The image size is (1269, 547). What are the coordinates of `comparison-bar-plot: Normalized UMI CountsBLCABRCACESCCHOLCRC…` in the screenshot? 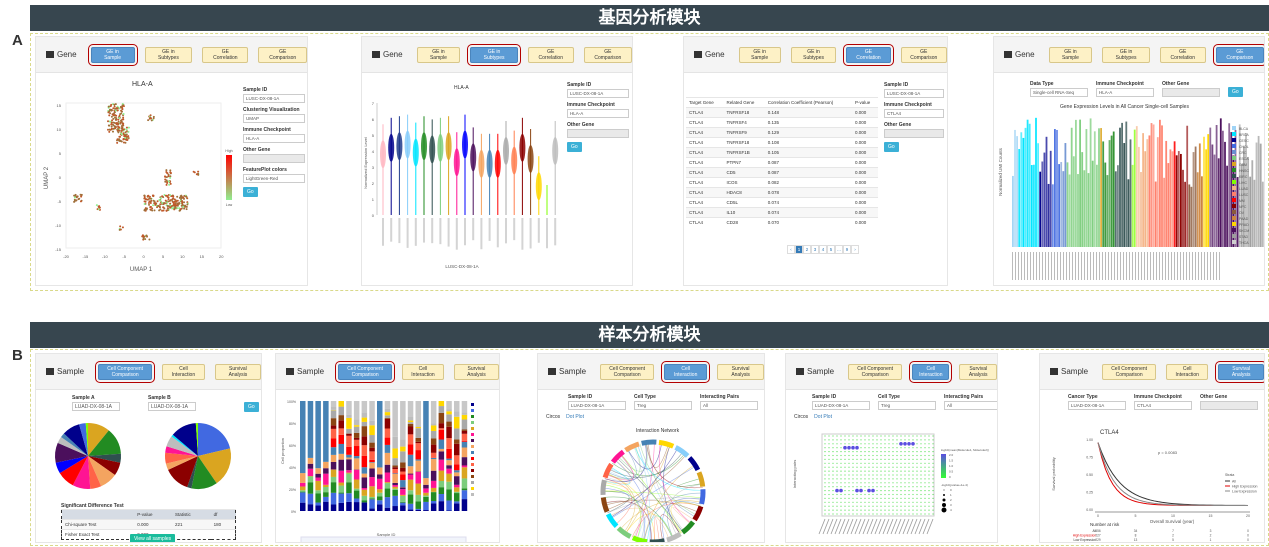 It's located at (1129, 199).